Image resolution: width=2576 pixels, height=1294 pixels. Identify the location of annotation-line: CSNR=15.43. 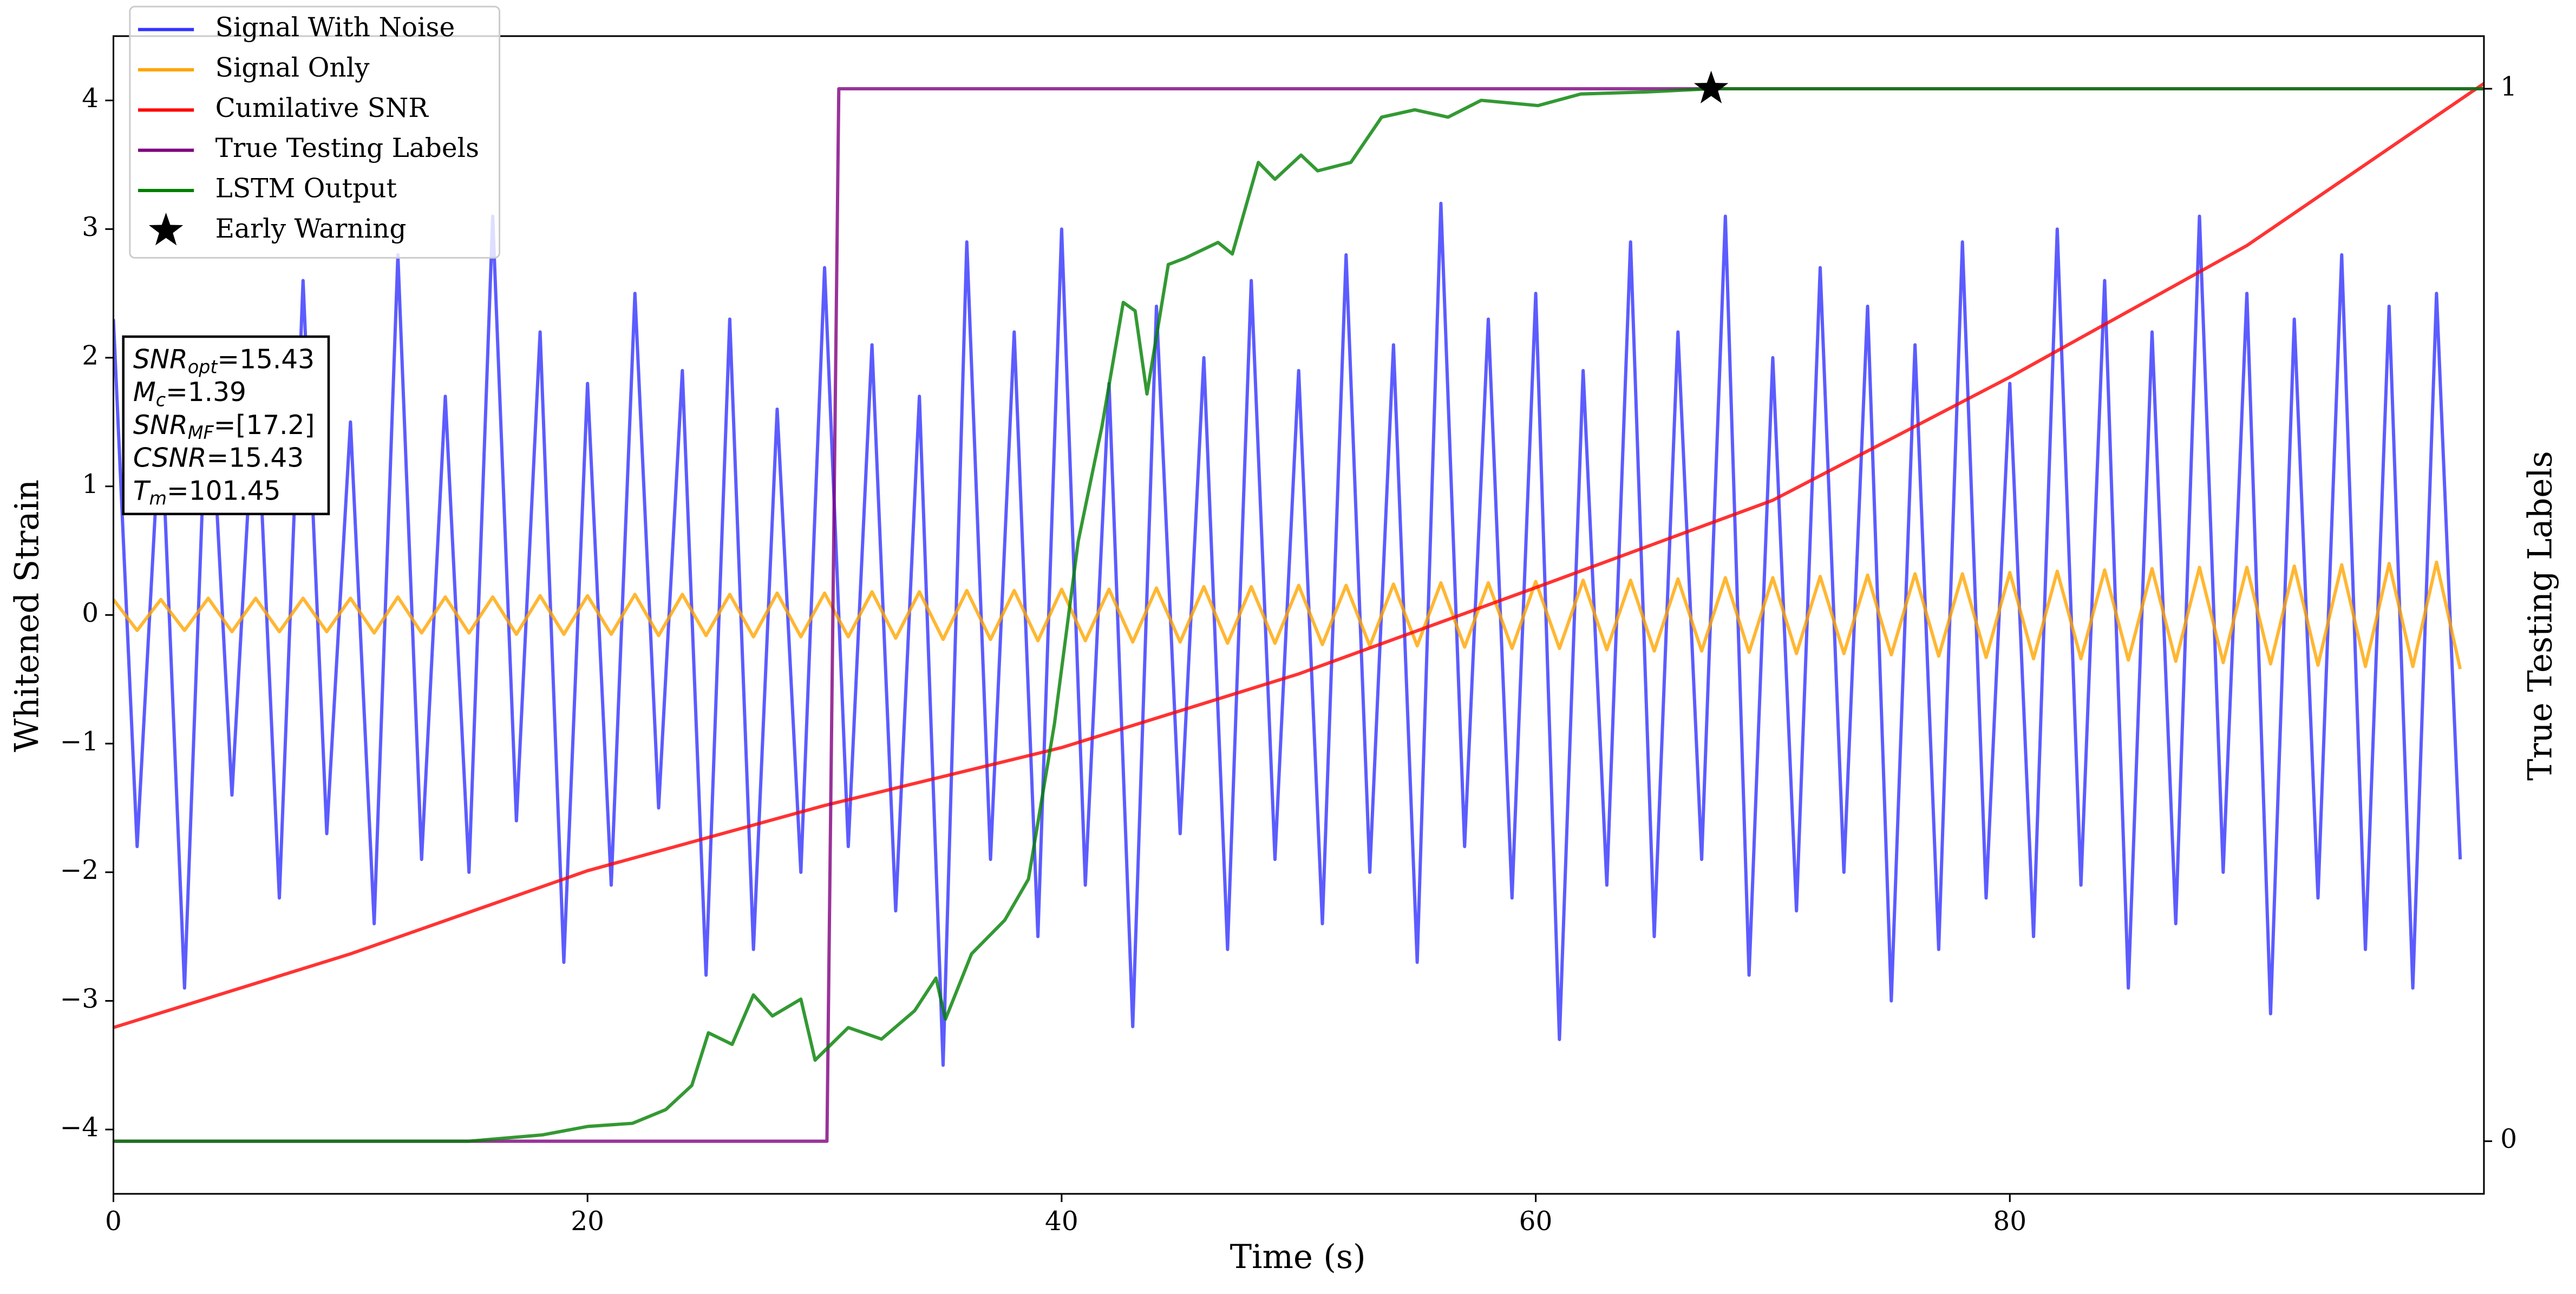
(219, 458).